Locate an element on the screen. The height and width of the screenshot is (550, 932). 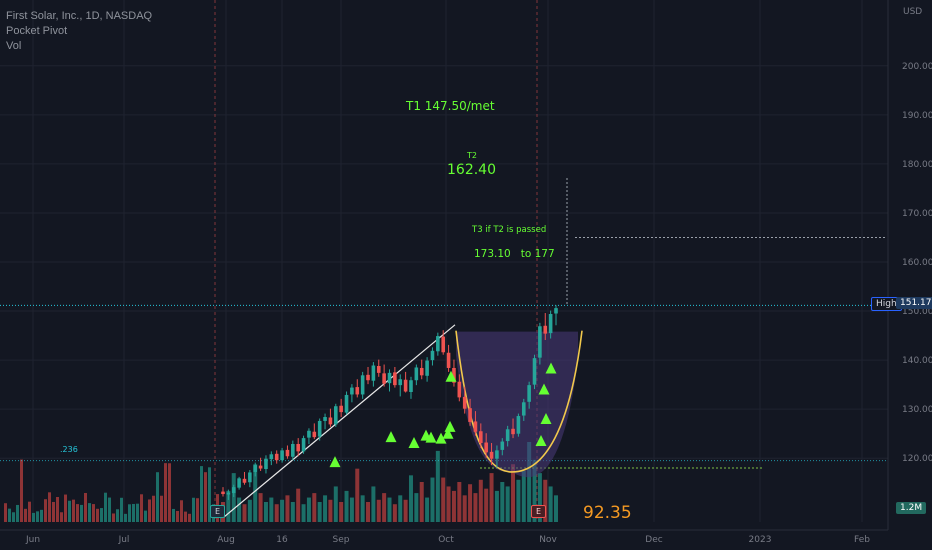
price-tick-label: 140.00 is located at coordinates (917, 361).